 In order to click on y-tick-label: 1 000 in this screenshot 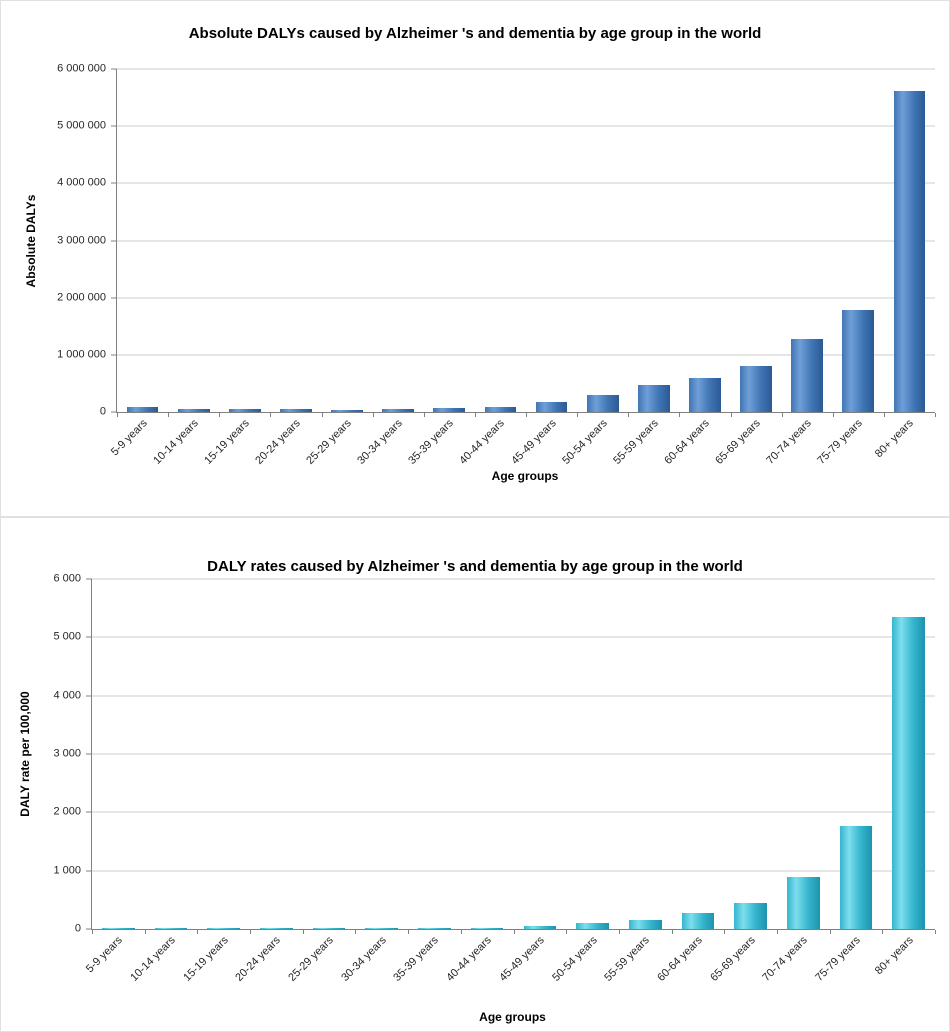, I will do `click(67, 870)`.